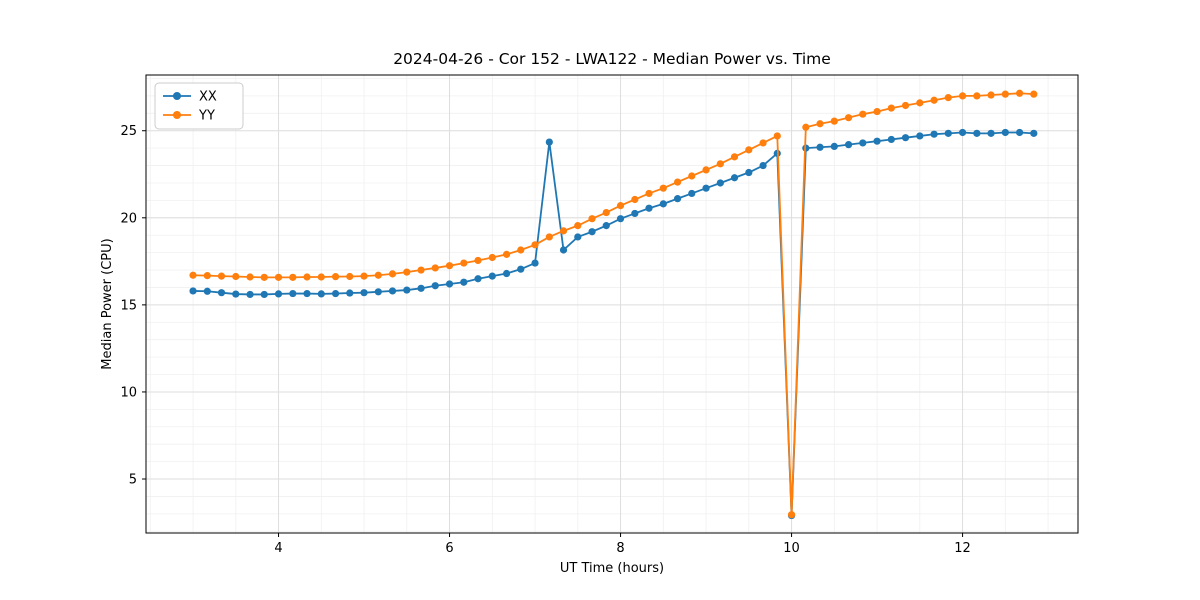 This screenshot has width=1200, height=600. I want to click on x-axis-label: UT Time (hours), so click(612, 568).